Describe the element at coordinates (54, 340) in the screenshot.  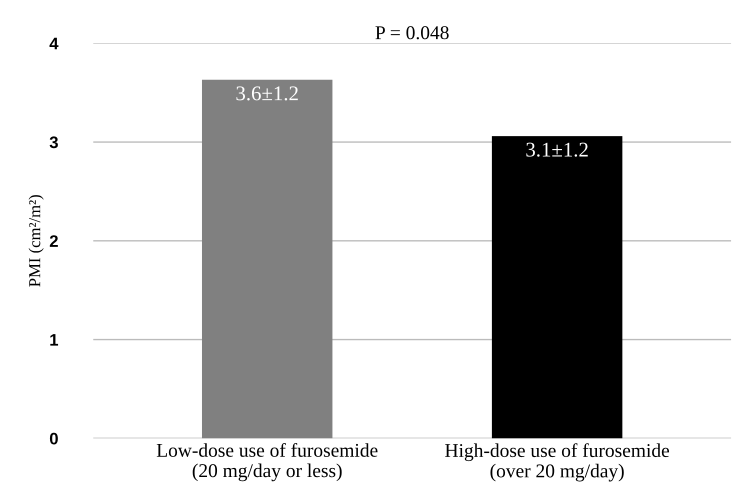
I see `y-tick-label: 1` at that location.